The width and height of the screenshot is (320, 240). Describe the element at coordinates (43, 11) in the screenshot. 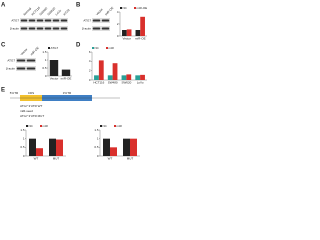

I see `lane-label: SW480` at that location.